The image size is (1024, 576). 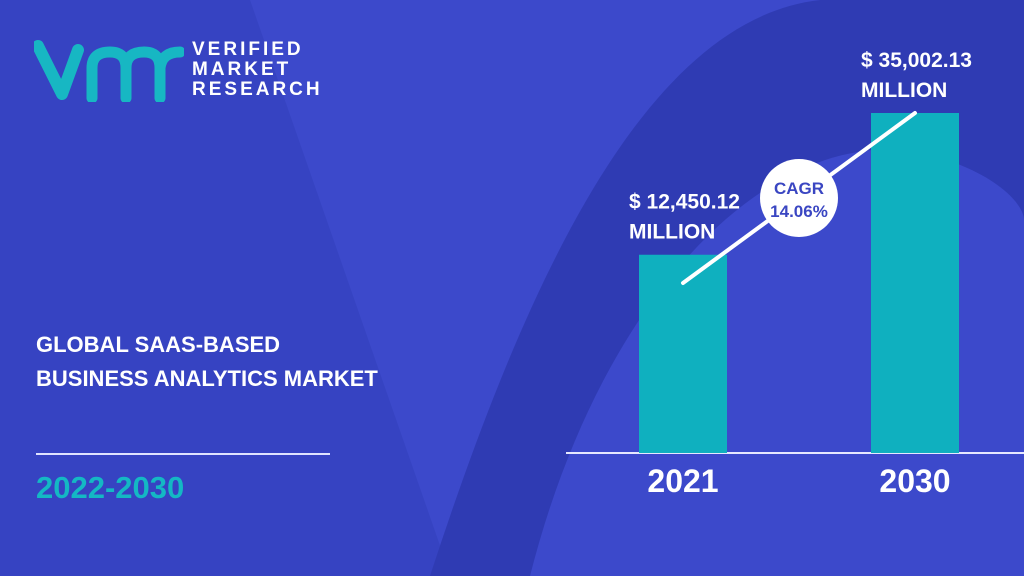 What do you see at coordinates (682, 481) in the screenshot?
I see `x-tick-label: 2021` at bounding box center [682, 481].